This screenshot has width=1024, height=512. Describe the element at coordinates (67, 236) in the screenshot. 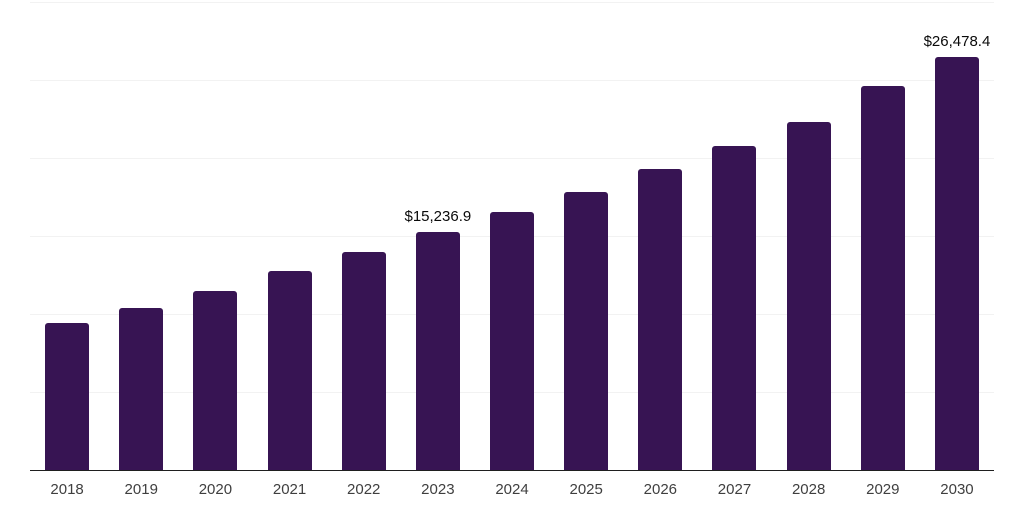

I see `bar-slot-2018` at that location.